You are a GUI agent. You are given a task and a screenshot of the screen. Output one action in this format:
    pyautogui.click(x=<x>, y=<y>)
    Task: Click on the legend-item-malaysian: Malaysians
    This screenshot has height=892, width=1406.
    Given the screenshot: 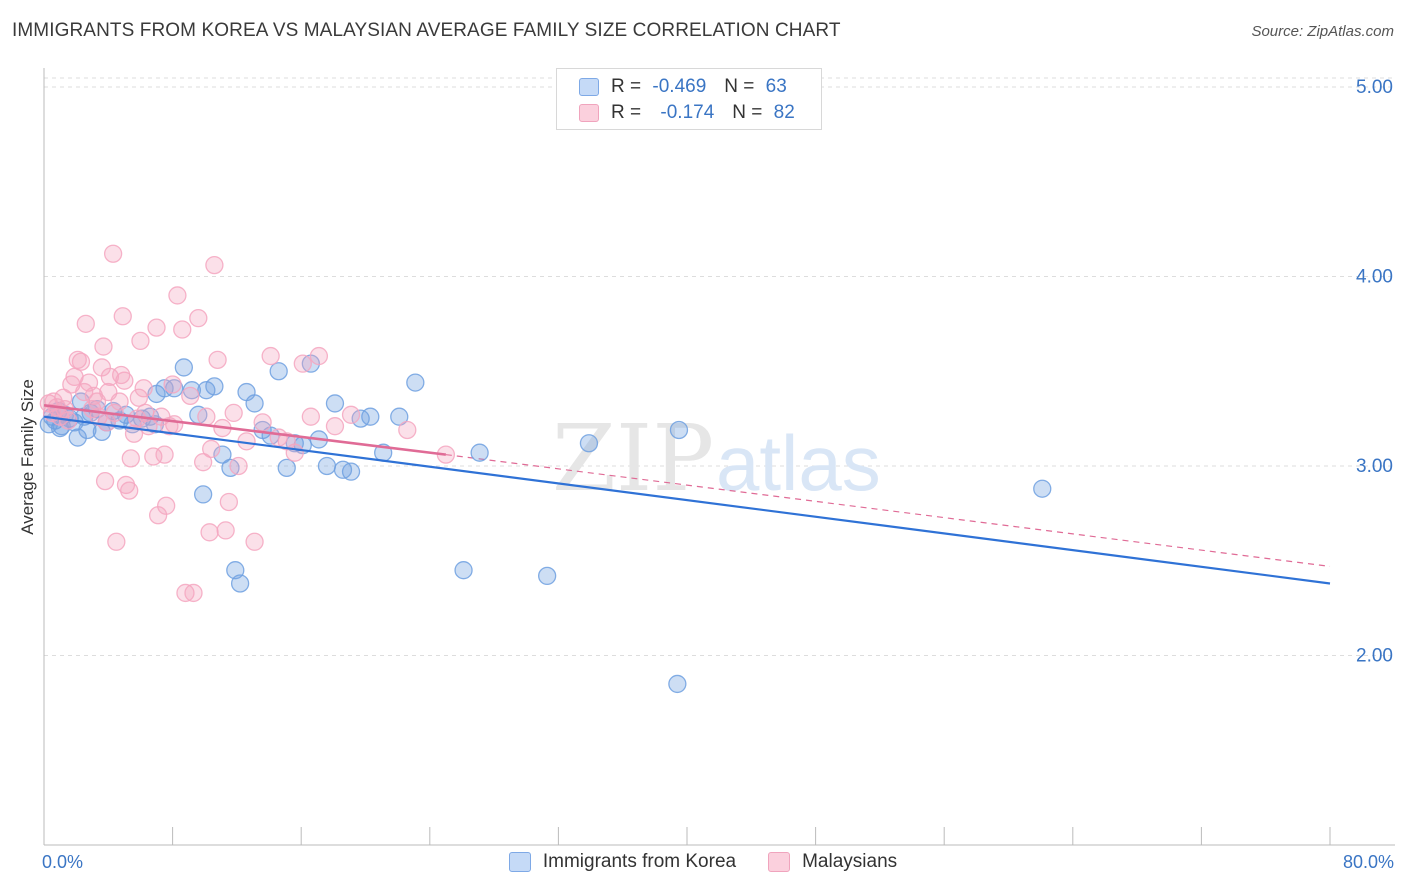 What is the action you would take?
    pyautogui.click(x=832, y=862)
    